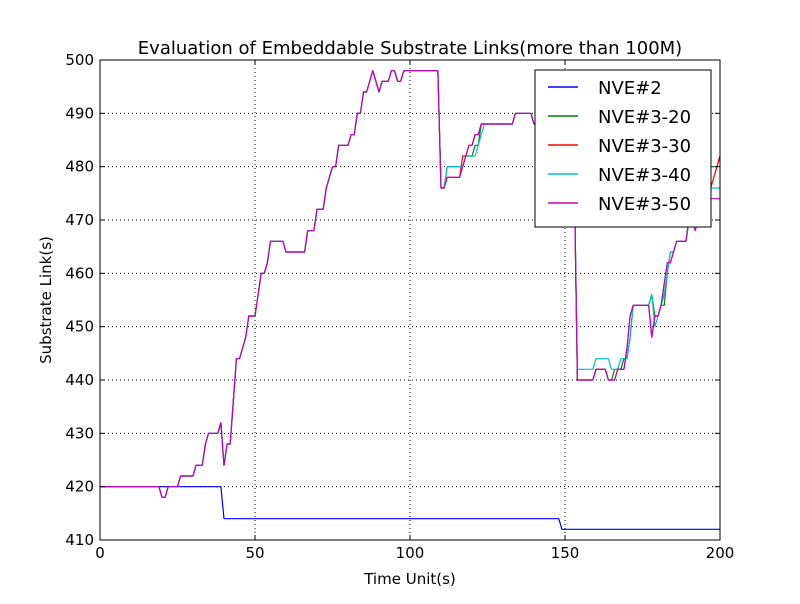 This screenshot has height=604, width=800. I want to click on x-tick-label: 150, so click(565, 553).